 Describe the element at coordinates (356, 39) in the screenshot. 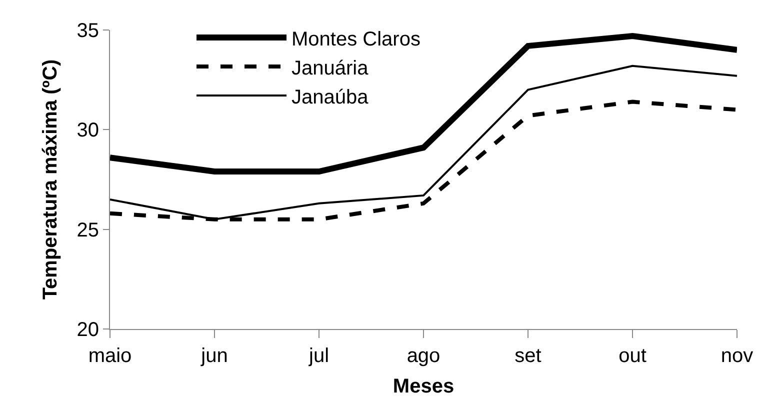

I see `legend-label: Montes Claros` at that location.